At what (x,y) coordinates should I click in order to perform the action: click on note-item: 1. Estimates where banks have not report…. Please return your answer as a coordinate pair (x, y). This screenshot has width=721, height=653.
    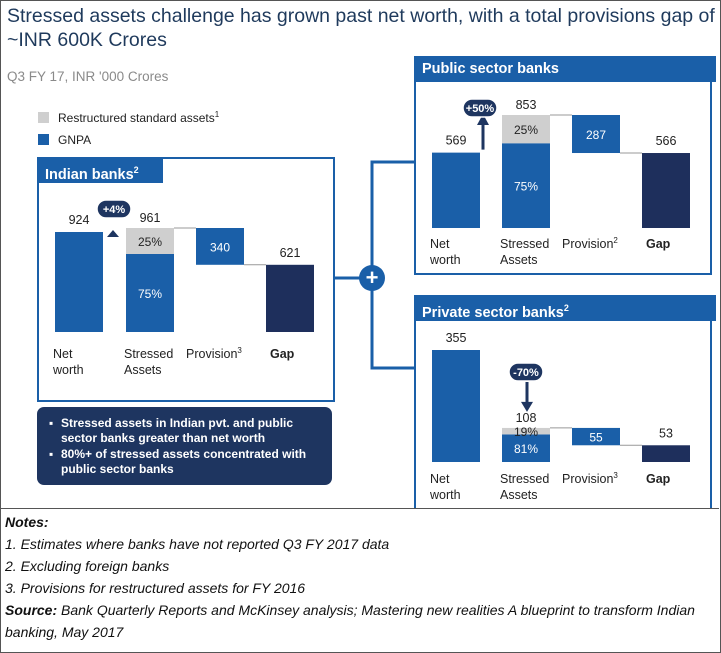
    Looking at the image, I should click on (197, 544).